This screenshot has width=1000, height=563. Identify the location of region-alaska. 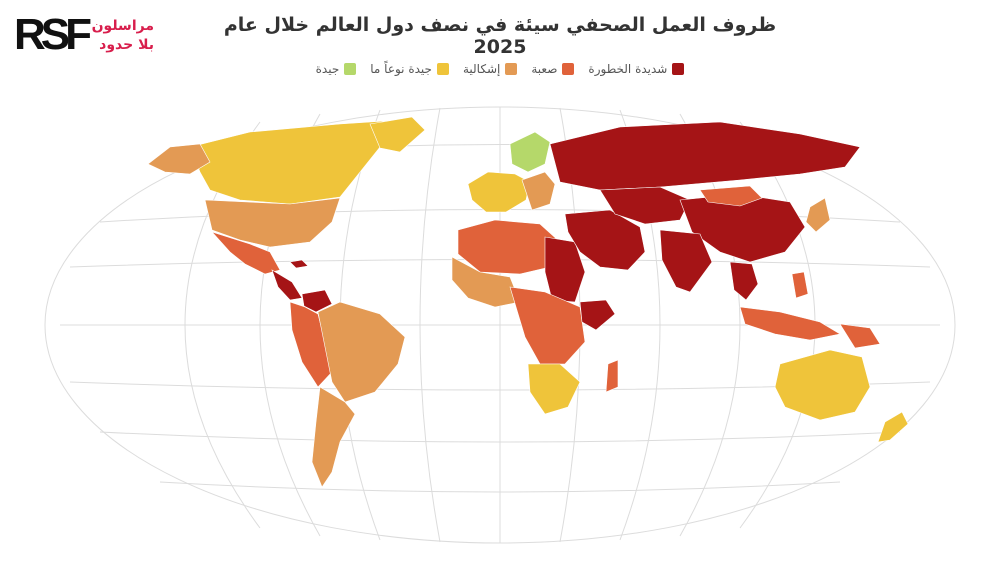
(179, 159).